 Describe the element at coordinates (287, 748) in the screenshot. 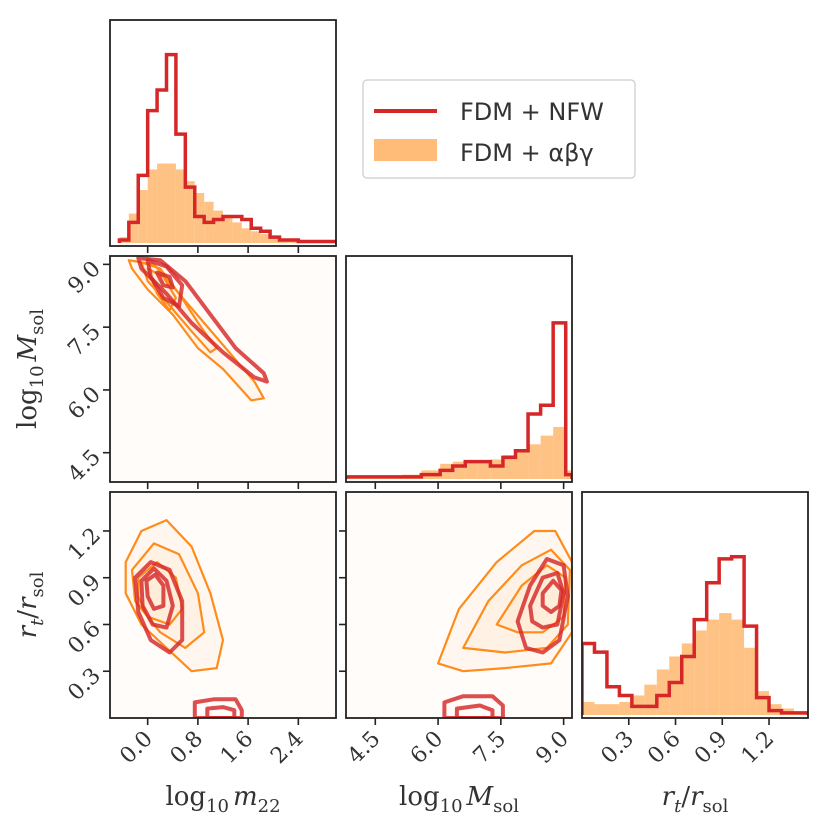

I see `x-tick-label: 2.4` at that location.